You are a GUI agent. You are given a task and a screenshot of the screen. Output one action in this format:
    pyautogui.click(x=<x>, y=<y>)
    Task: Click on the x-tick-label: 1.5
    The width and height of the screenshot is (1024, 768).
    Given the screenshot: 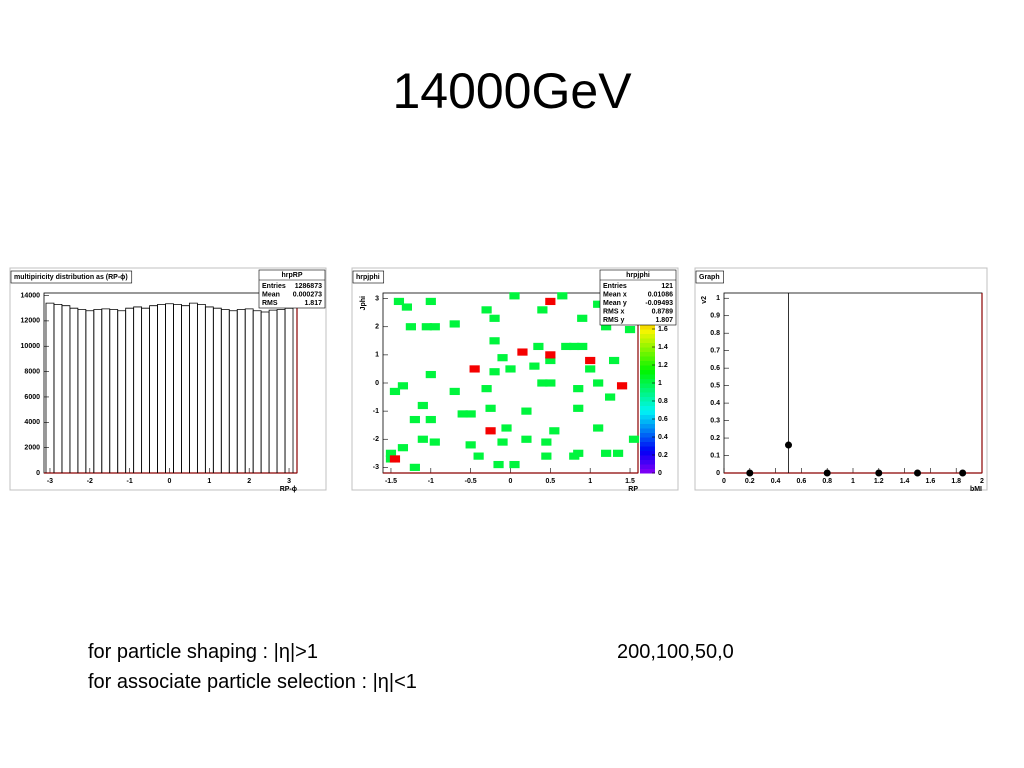 What is the action you would take?
    pyautogui.click(x=630, y=481)
    